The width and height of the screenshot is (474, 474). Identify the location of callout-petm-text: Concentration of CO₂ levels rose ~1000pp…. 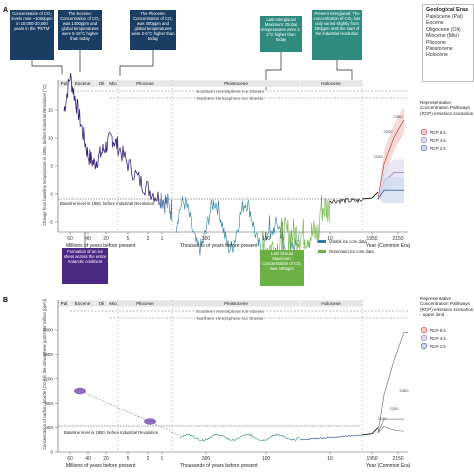
(32, 21).